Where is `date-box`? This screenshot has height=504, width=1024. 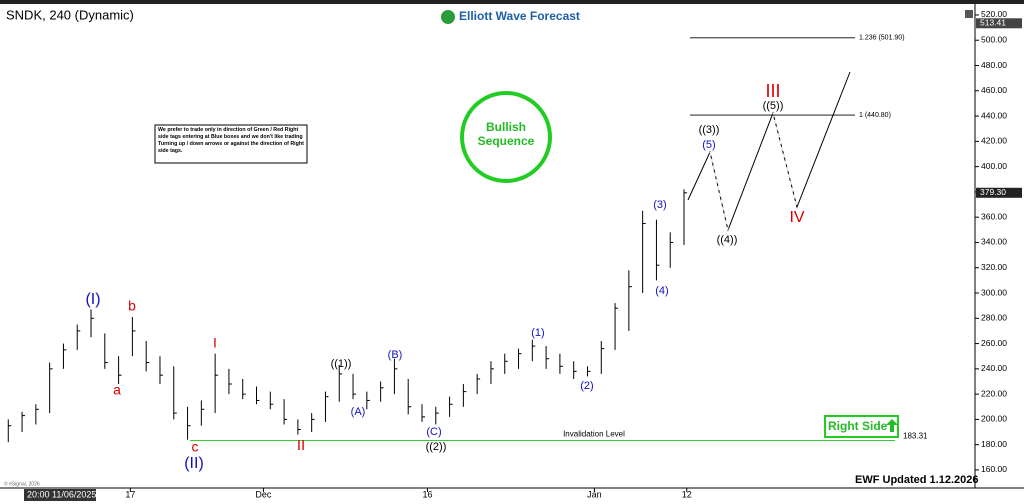 date-box is located at coordinates (60, 495).